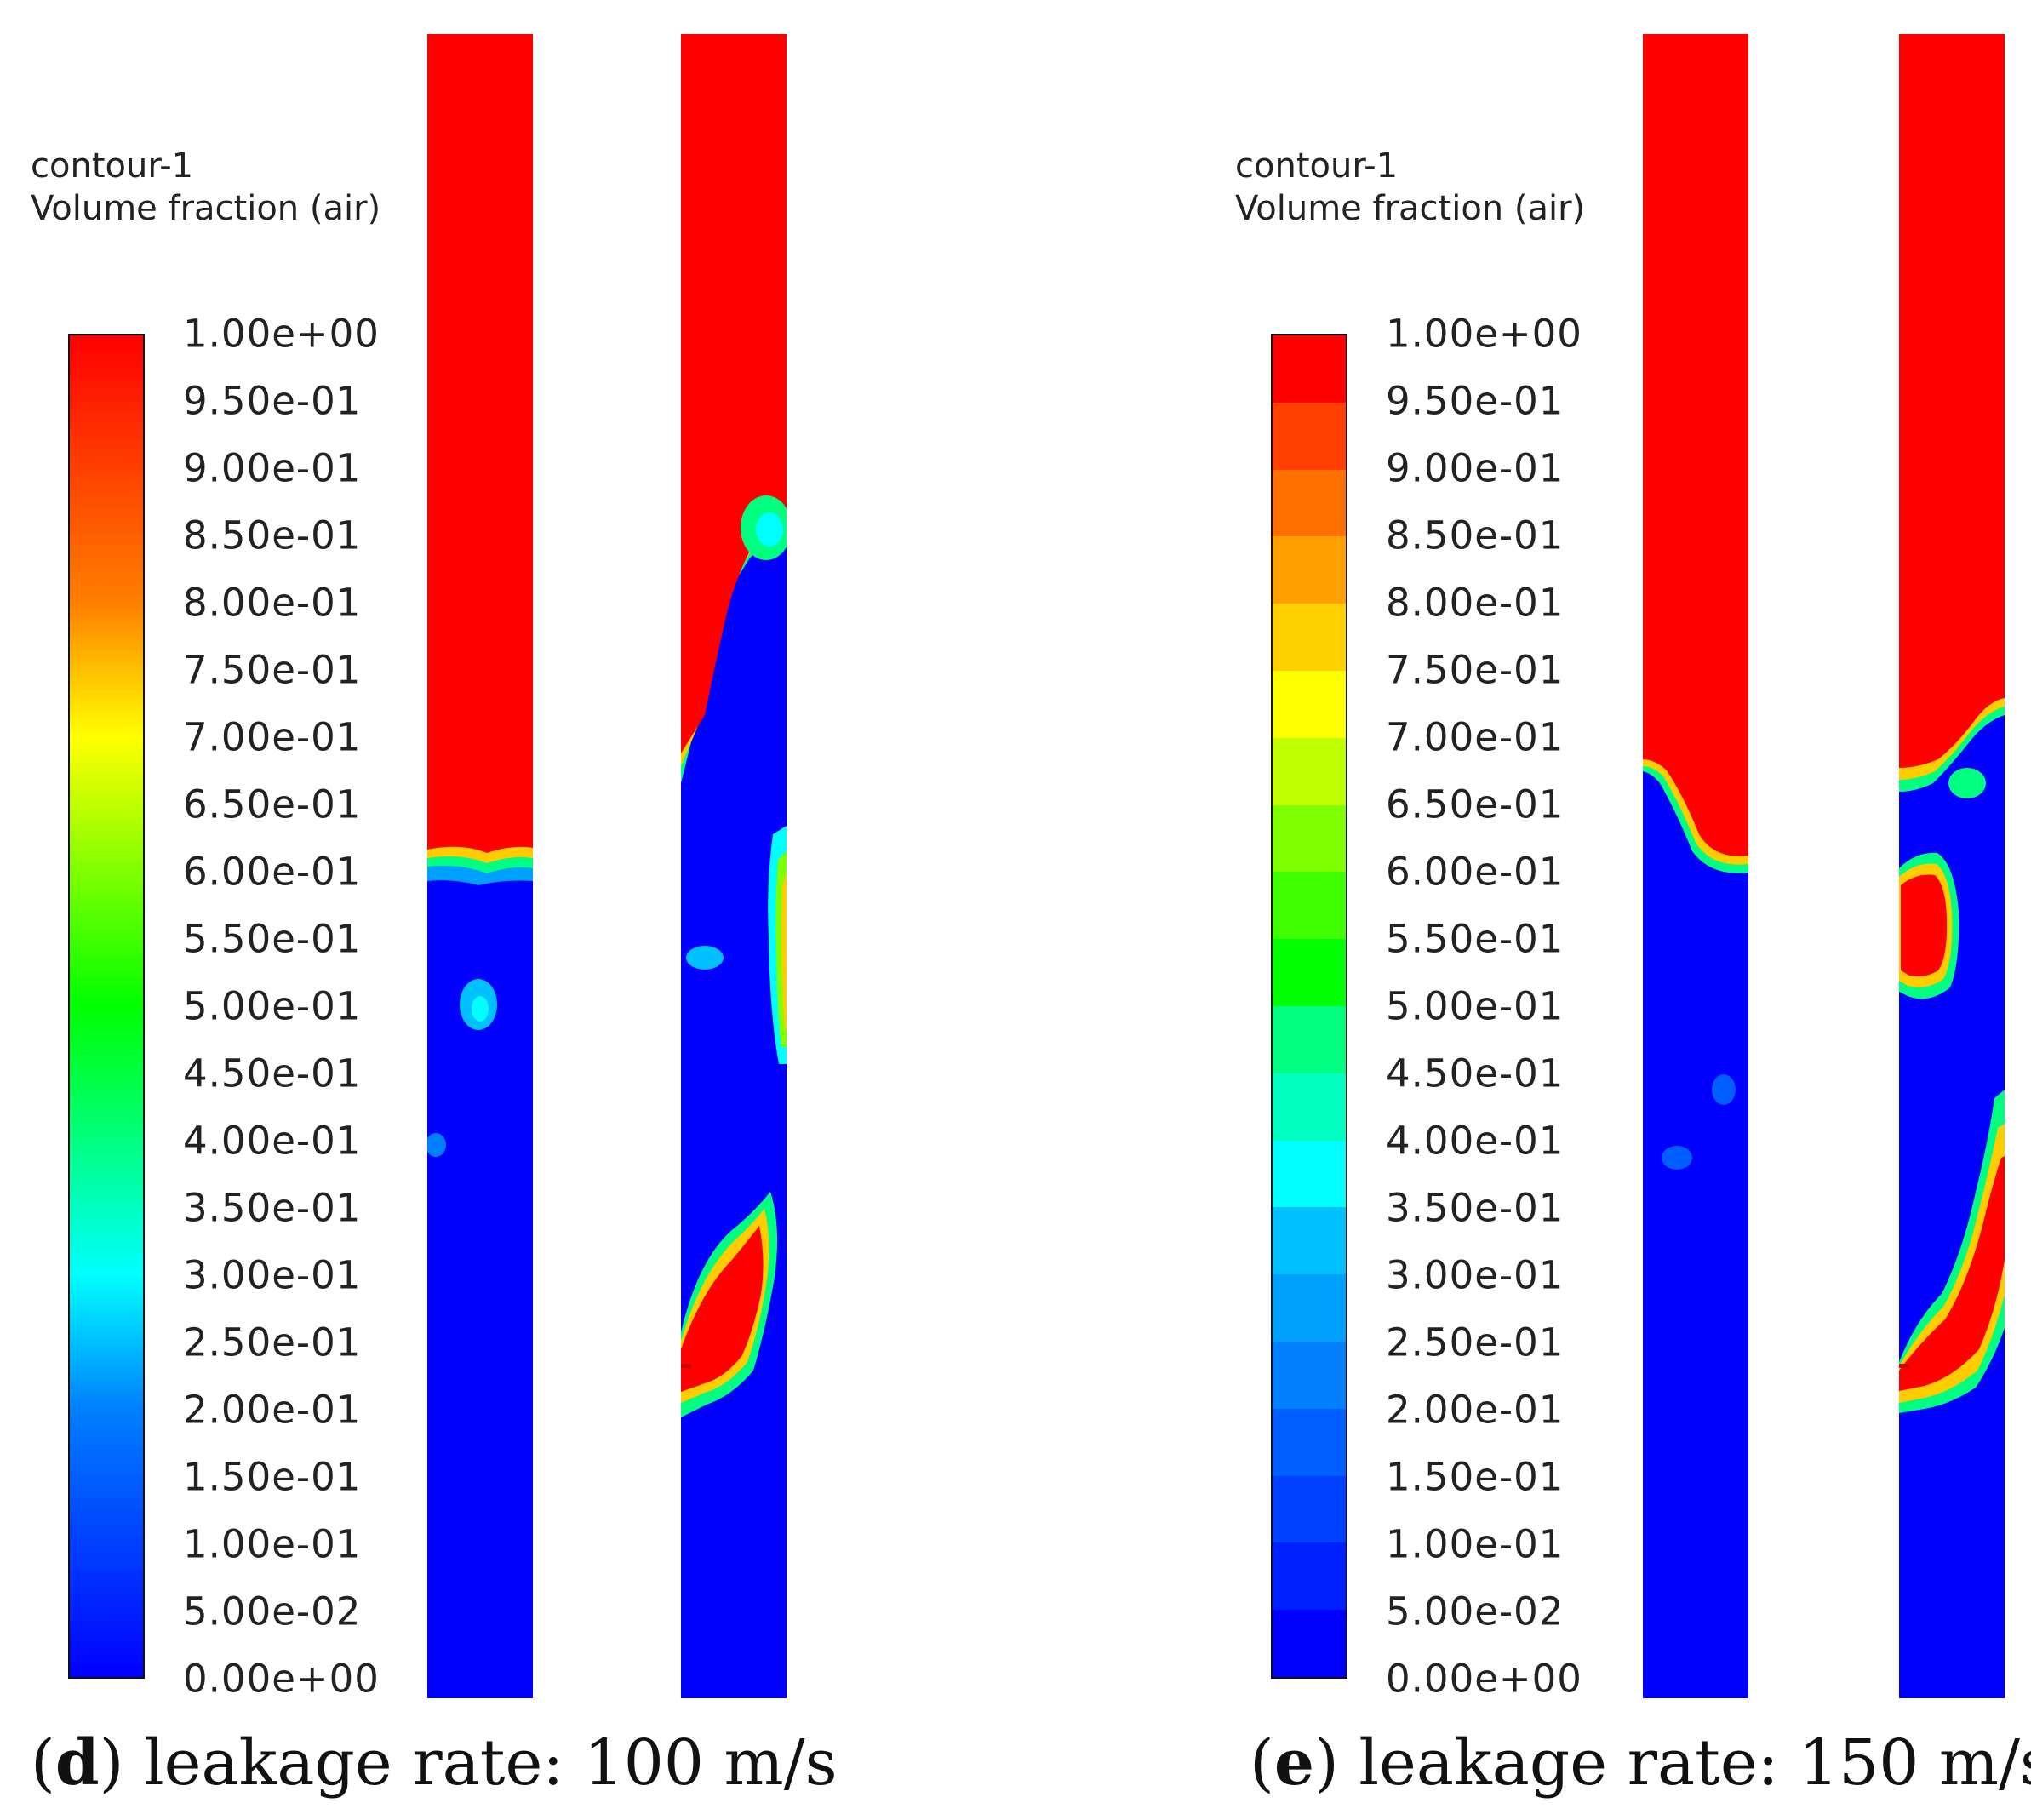 This screenshot has height=1820, width=2031. Describe the element at coordinates (272, 670) in the screenshot. I see `colorbar-tick-label: 7.50e-01` at that location.